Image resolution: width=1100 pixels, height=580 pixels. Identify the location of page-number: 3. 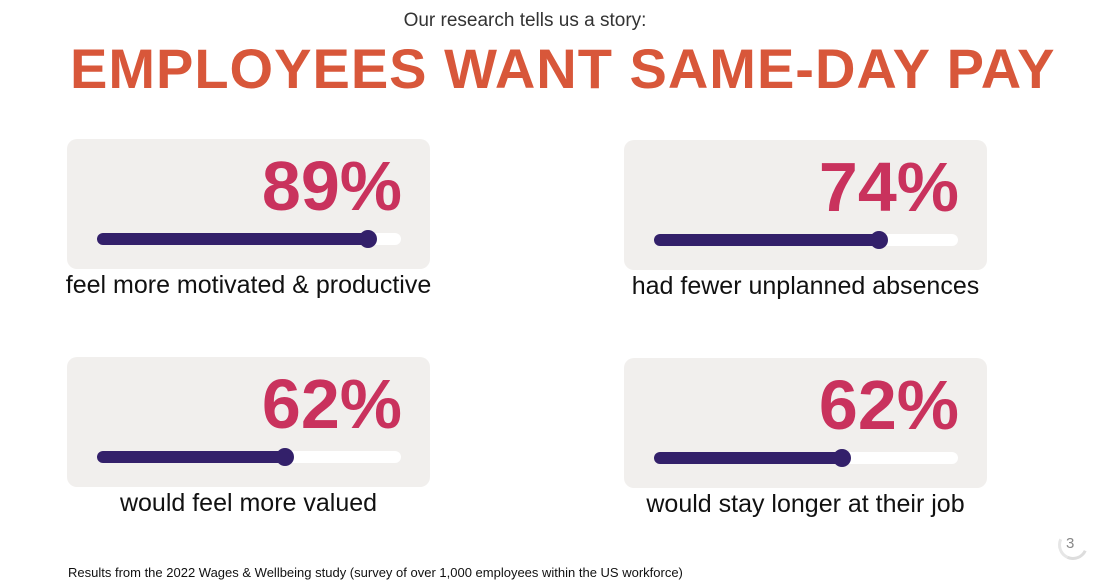
(1070, 543).